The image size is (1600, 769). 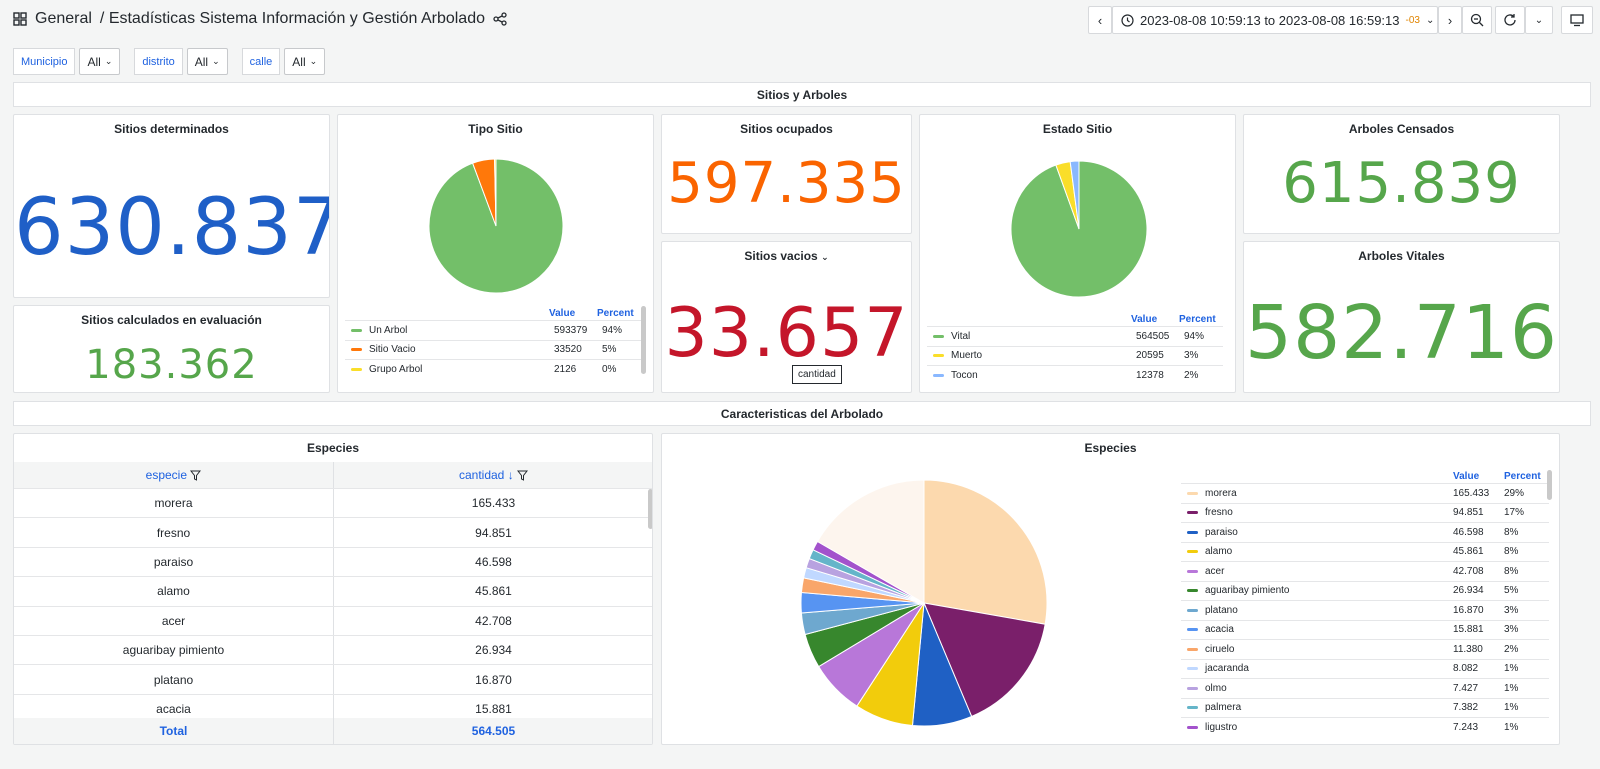 I want to click on table-row: acacia 15.881, so click(x=333, y=708).